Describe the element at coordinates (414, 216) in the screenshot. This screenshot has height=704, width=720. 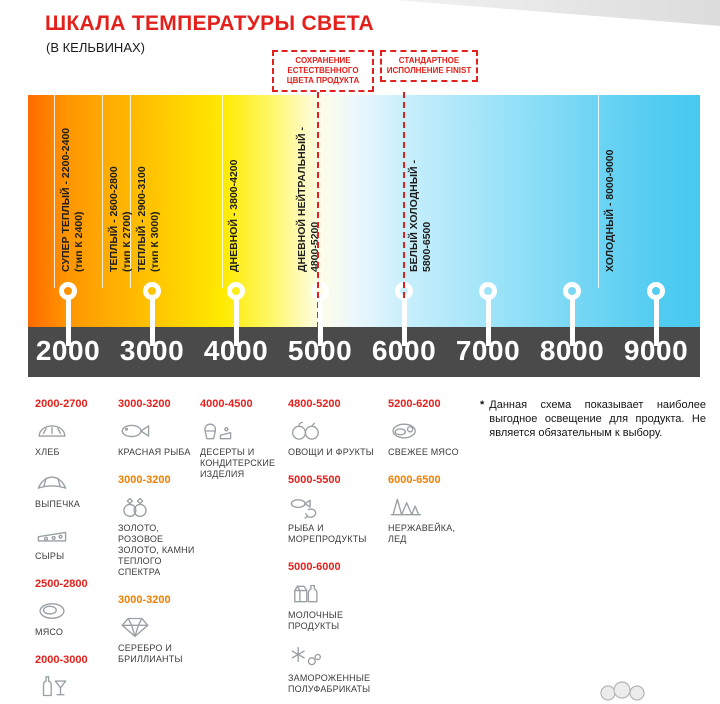
I see `band-label-text: БЕЛЫЙ ХОЛОДНЫЙ -` at that location.